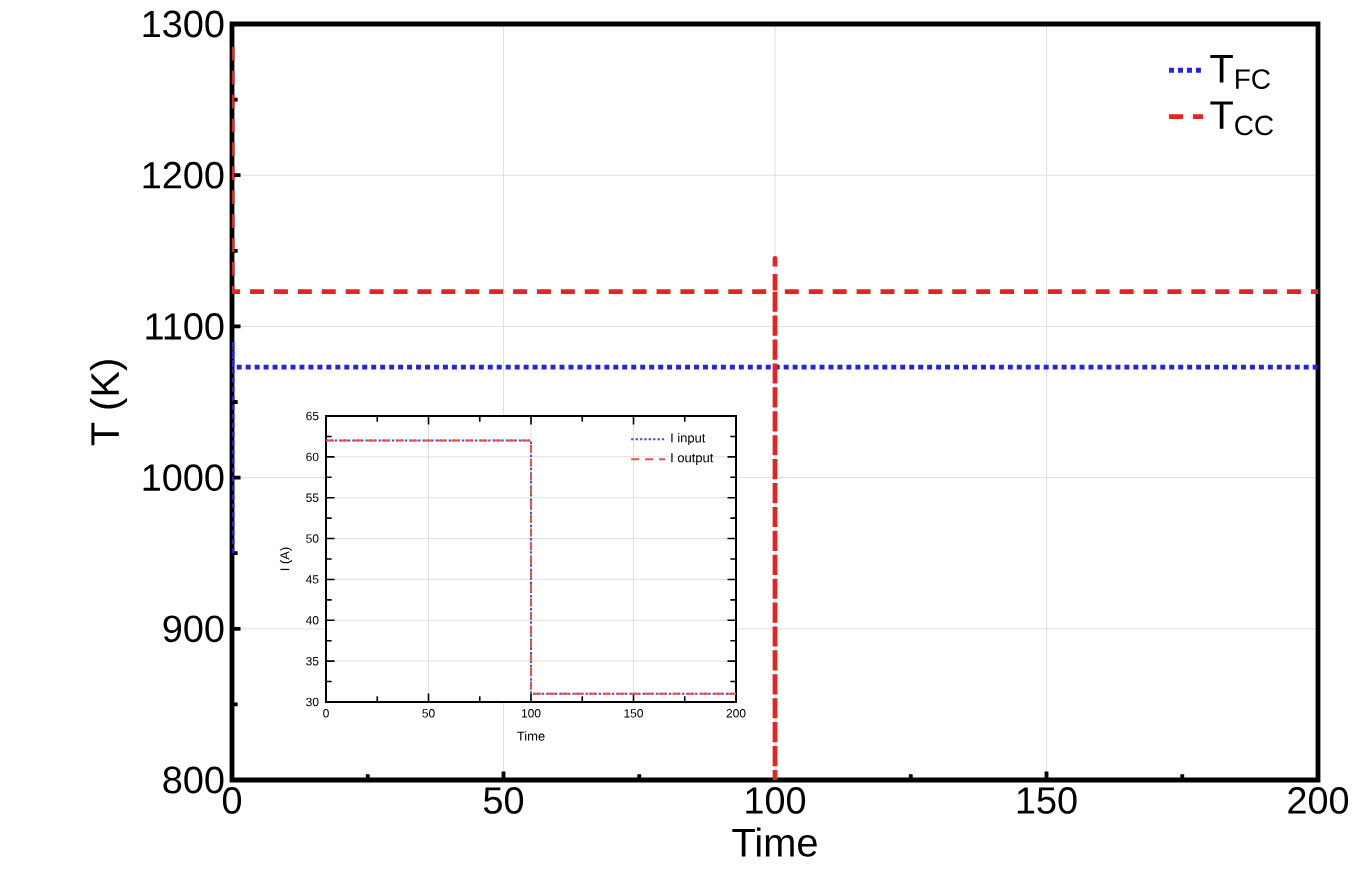 This screenshot has height=894, width=1352. What do you see at coordinates (185, 326) in the screenshot?
I see `y-tick-label: 1100` at bounding box center [185, 326].